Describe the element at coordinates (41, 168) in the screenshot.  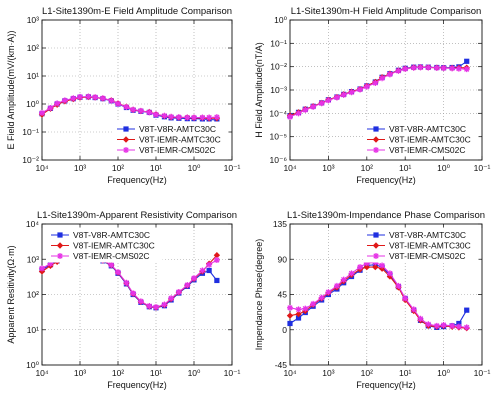
I see `x-tick-label: 10⁴` at that location.